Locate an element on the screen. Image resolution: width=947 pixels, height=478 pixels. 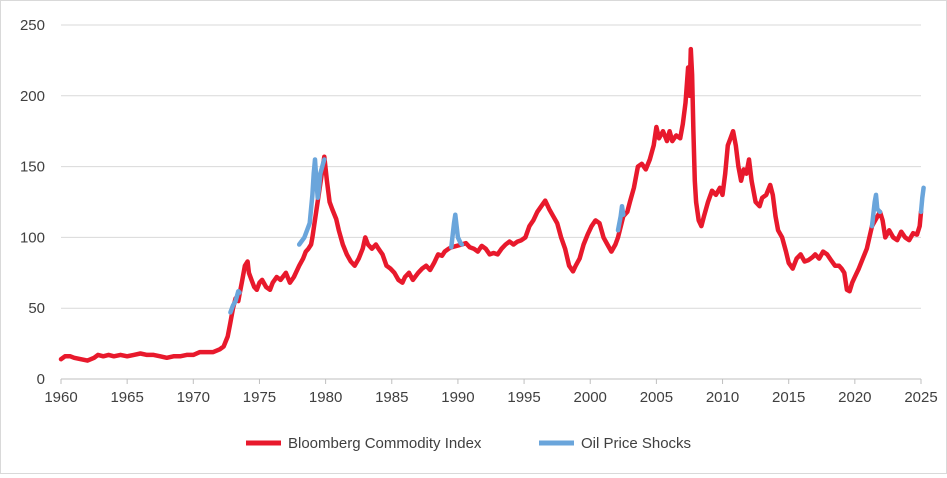
y-tick-label: 0 is located at coordinates (41, 379).